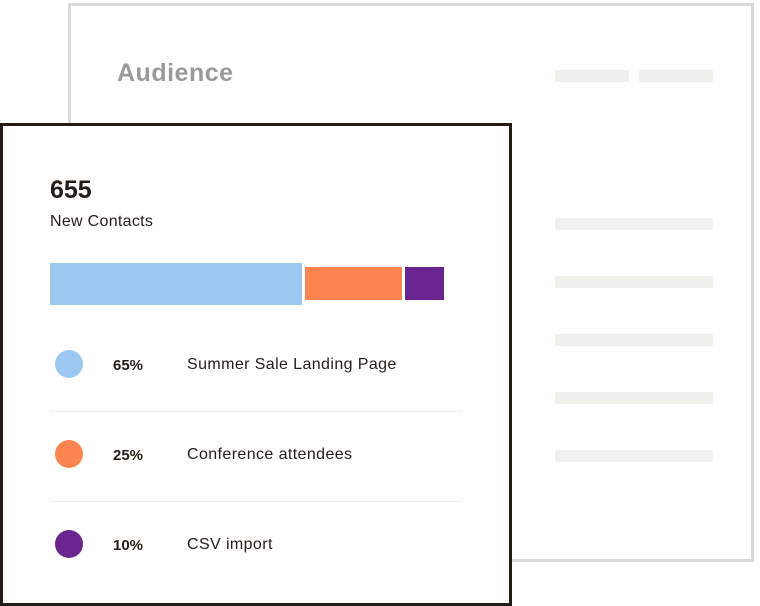  I want to click on contacts-count: 655, so click(71, 190).